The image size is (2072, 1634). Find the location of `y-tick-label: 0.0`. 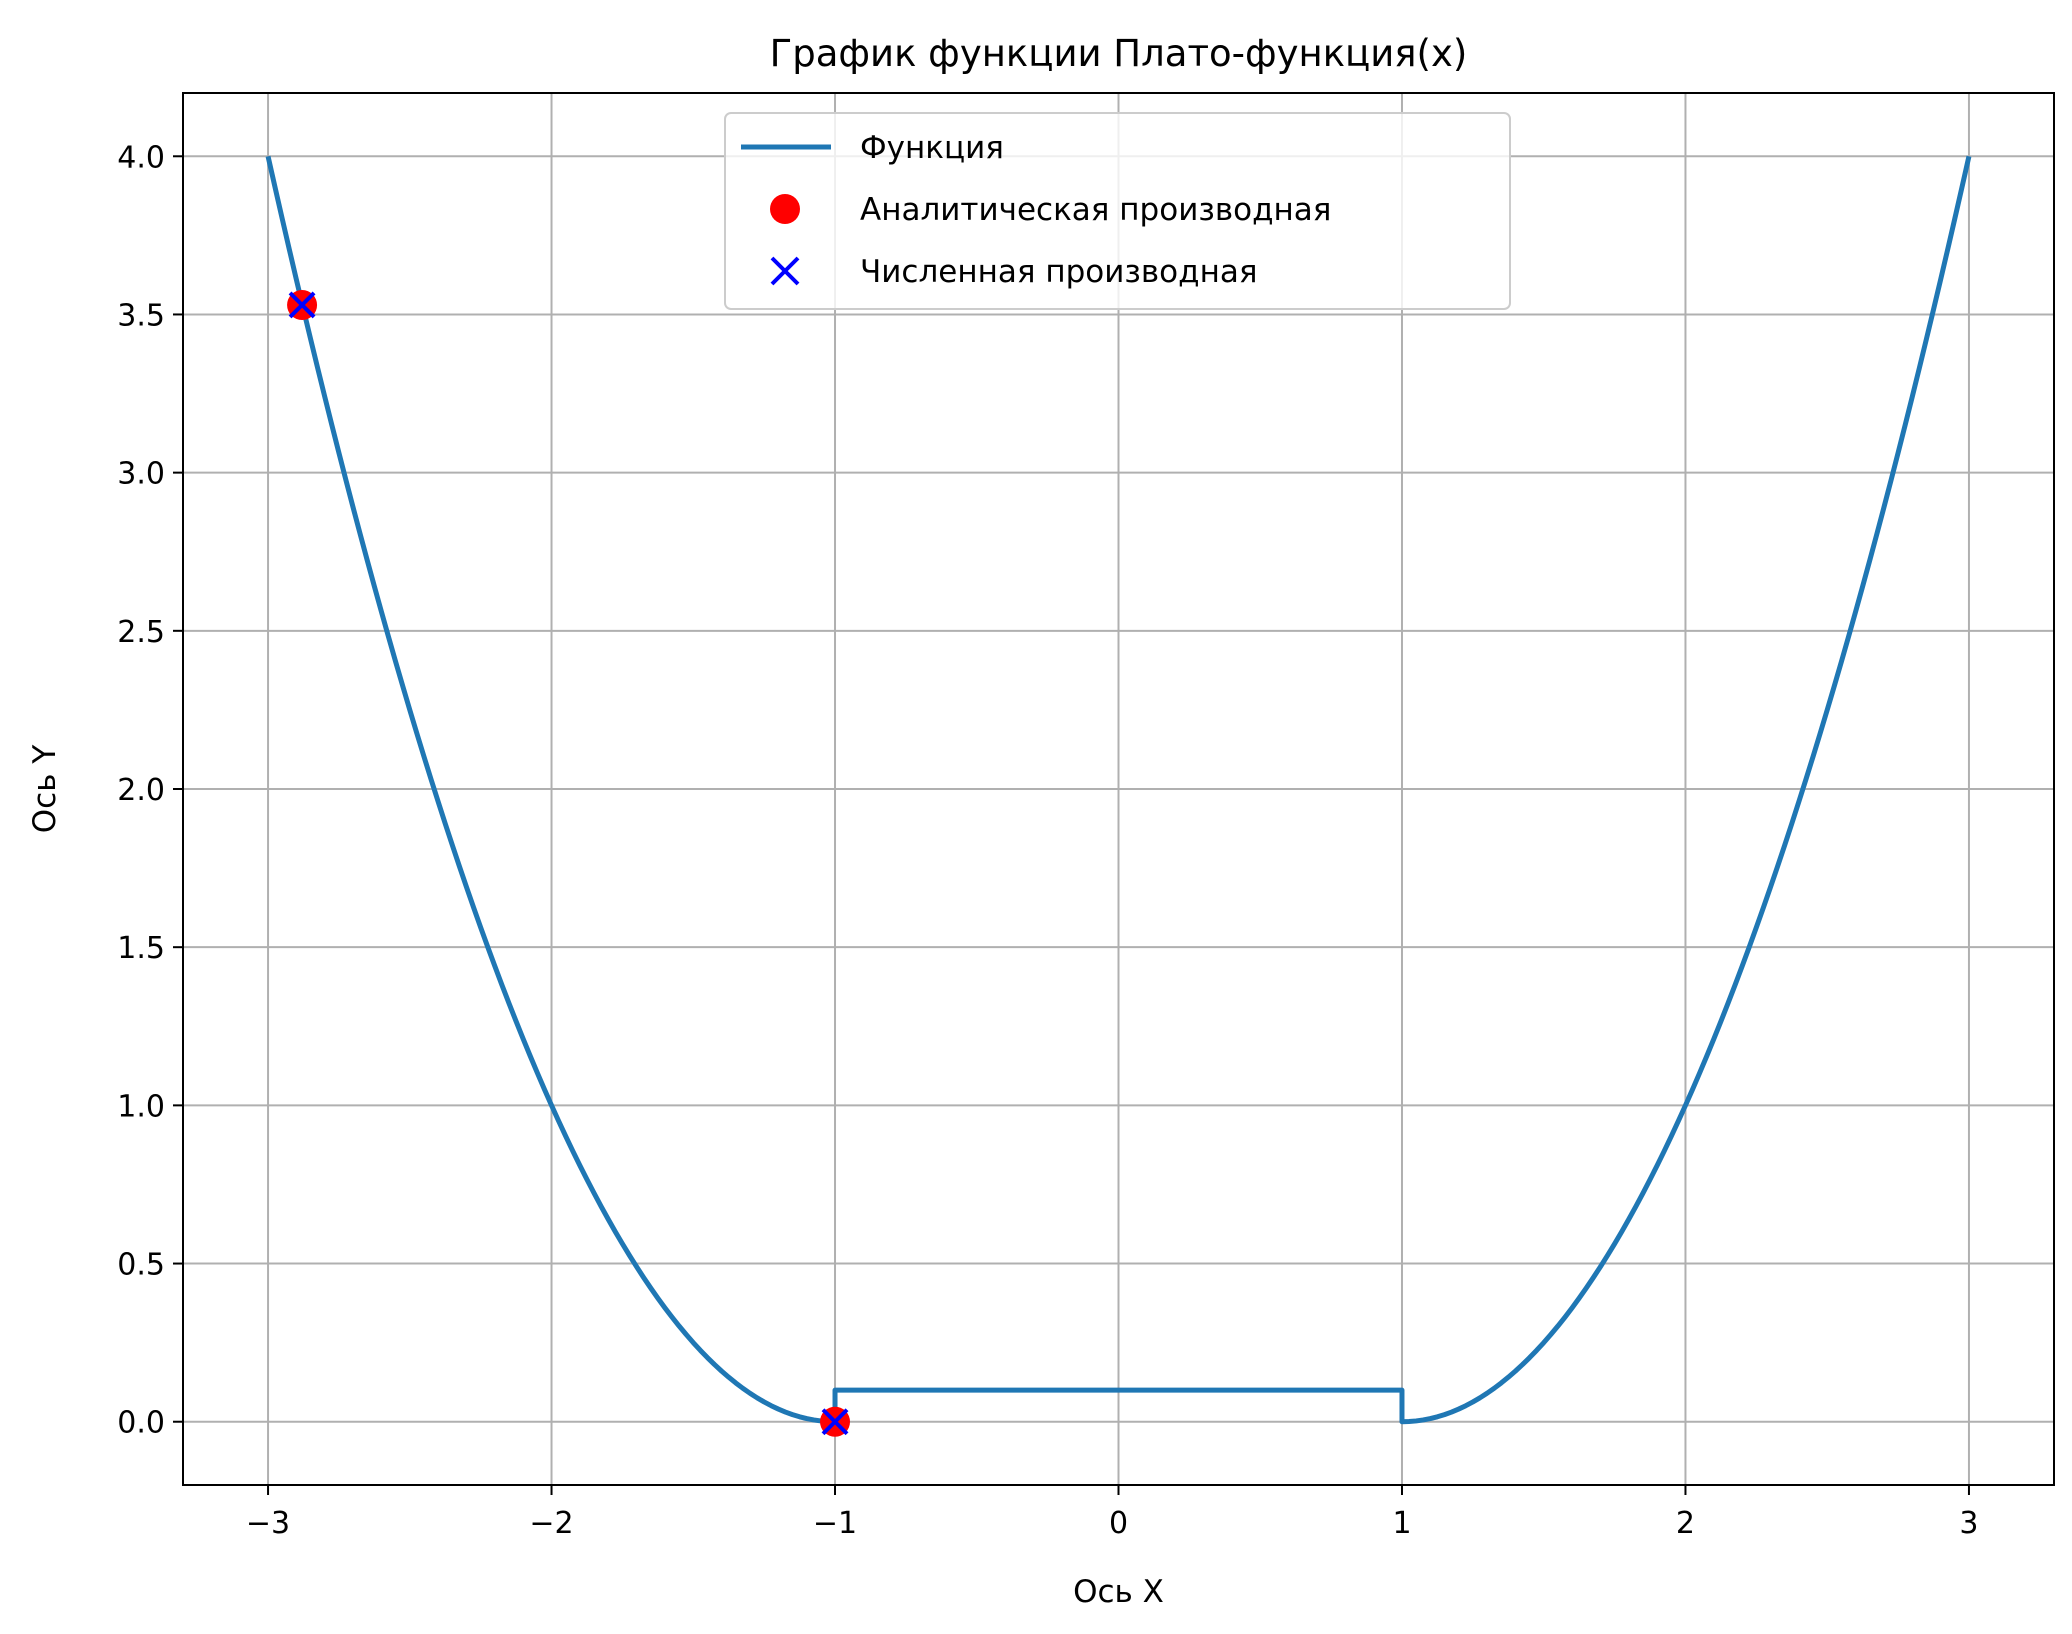

y-tick-label: 0.0 is located at coordinates (141, 1423).